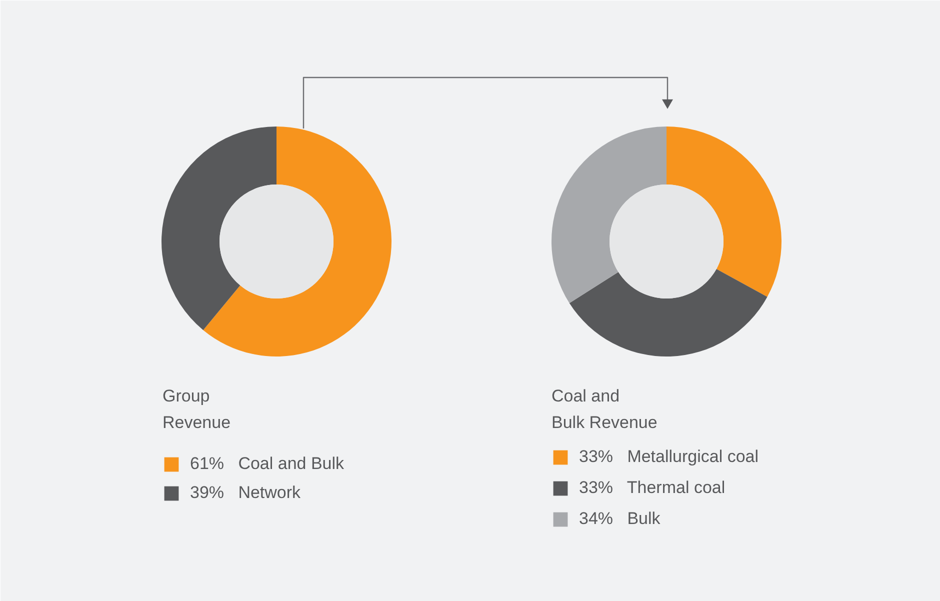  I want to click on legend-label: 34% Bulk, so click(619, 519).